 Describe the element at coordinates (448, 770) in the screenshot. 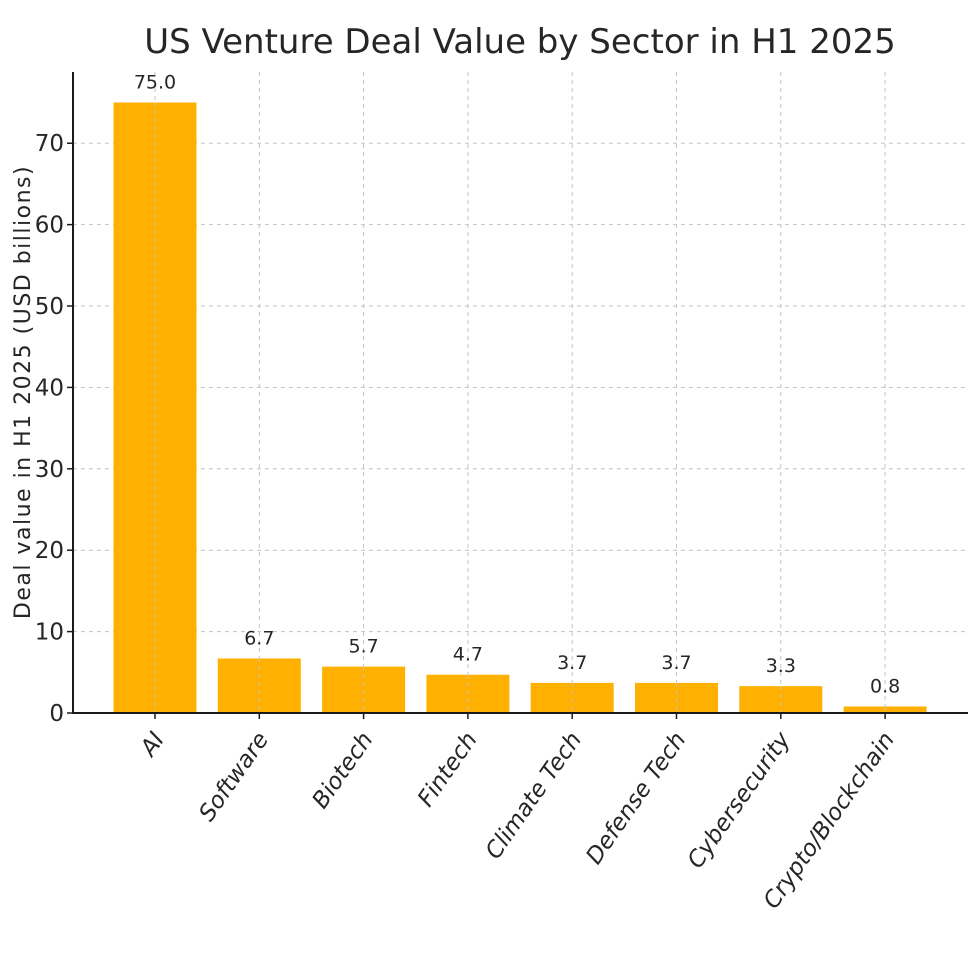

I see `x-tick-label: Fintech` at that location.